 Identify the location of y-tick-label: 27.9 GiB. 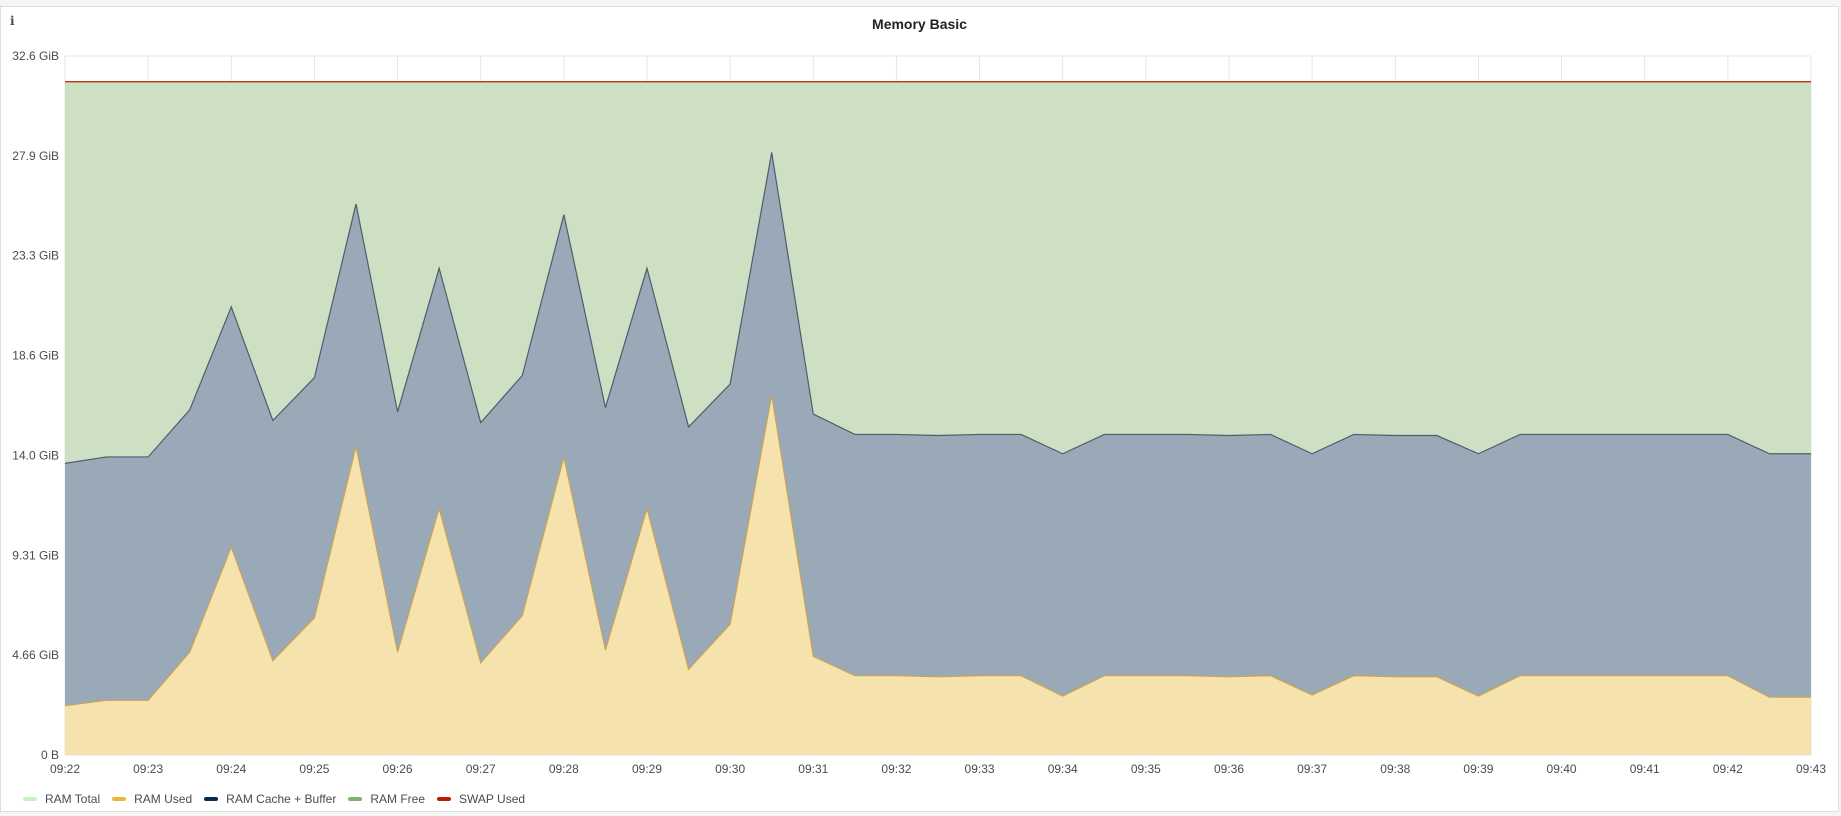
(35, 156).